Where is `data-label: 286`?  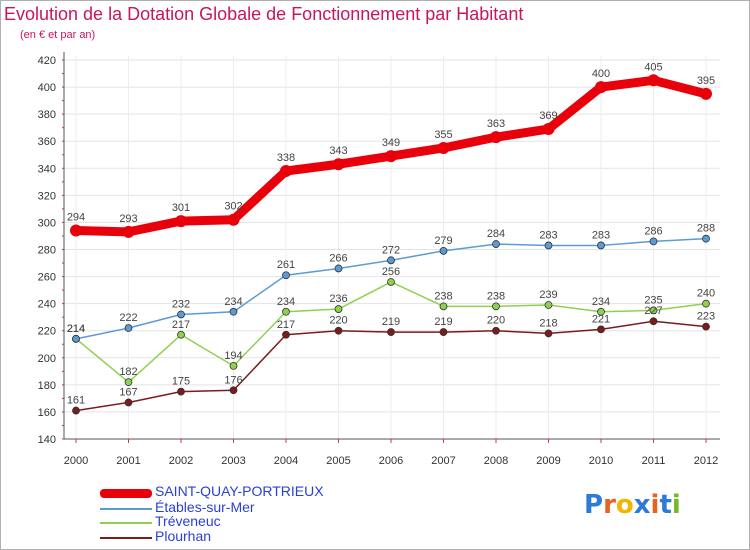 data-label: 286 is located at coordinates (653, 231).